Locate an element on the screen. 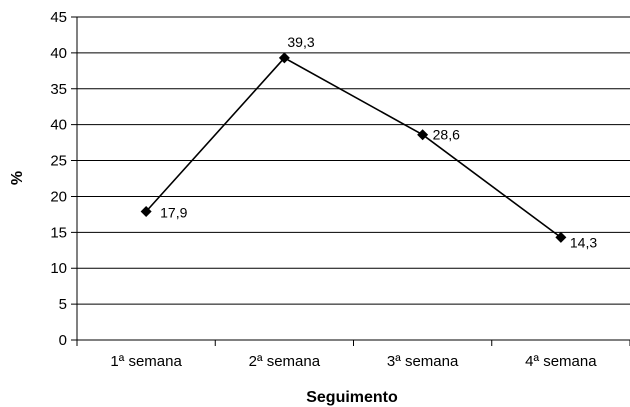  data-label: 39,3 is located at coordinates (300, 42).